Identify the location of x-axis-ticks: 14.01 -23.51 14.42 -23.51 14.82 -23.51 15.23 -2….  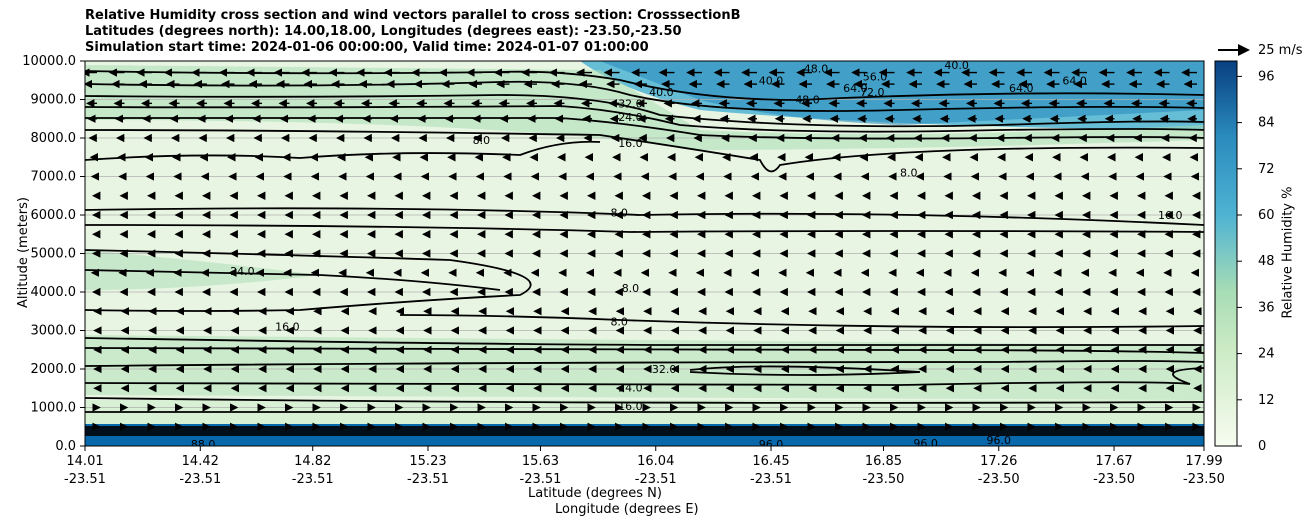
(644, 466).